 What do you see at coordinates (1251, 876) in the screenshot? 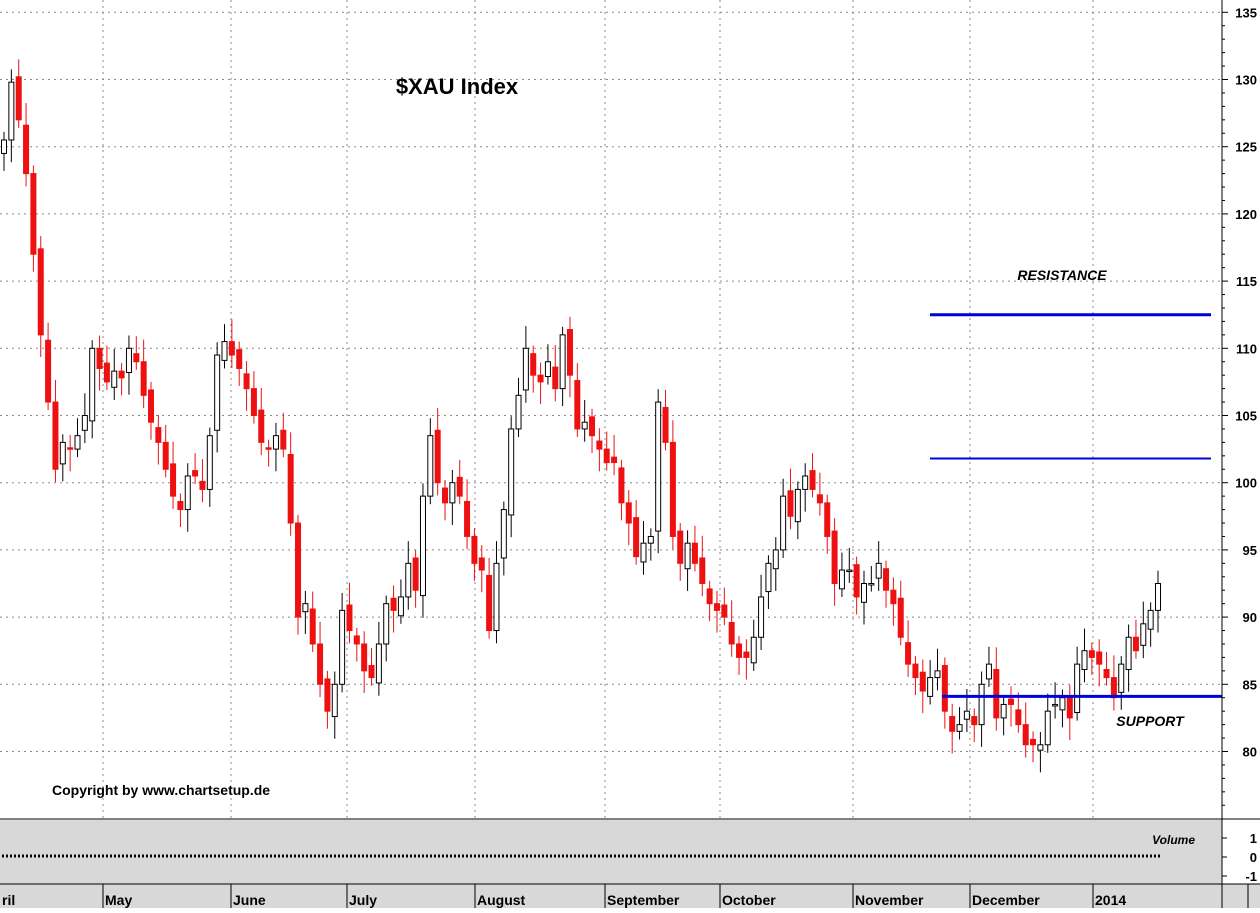
I see `volume-tick-label: -1` at bounding box center [1251, 876].